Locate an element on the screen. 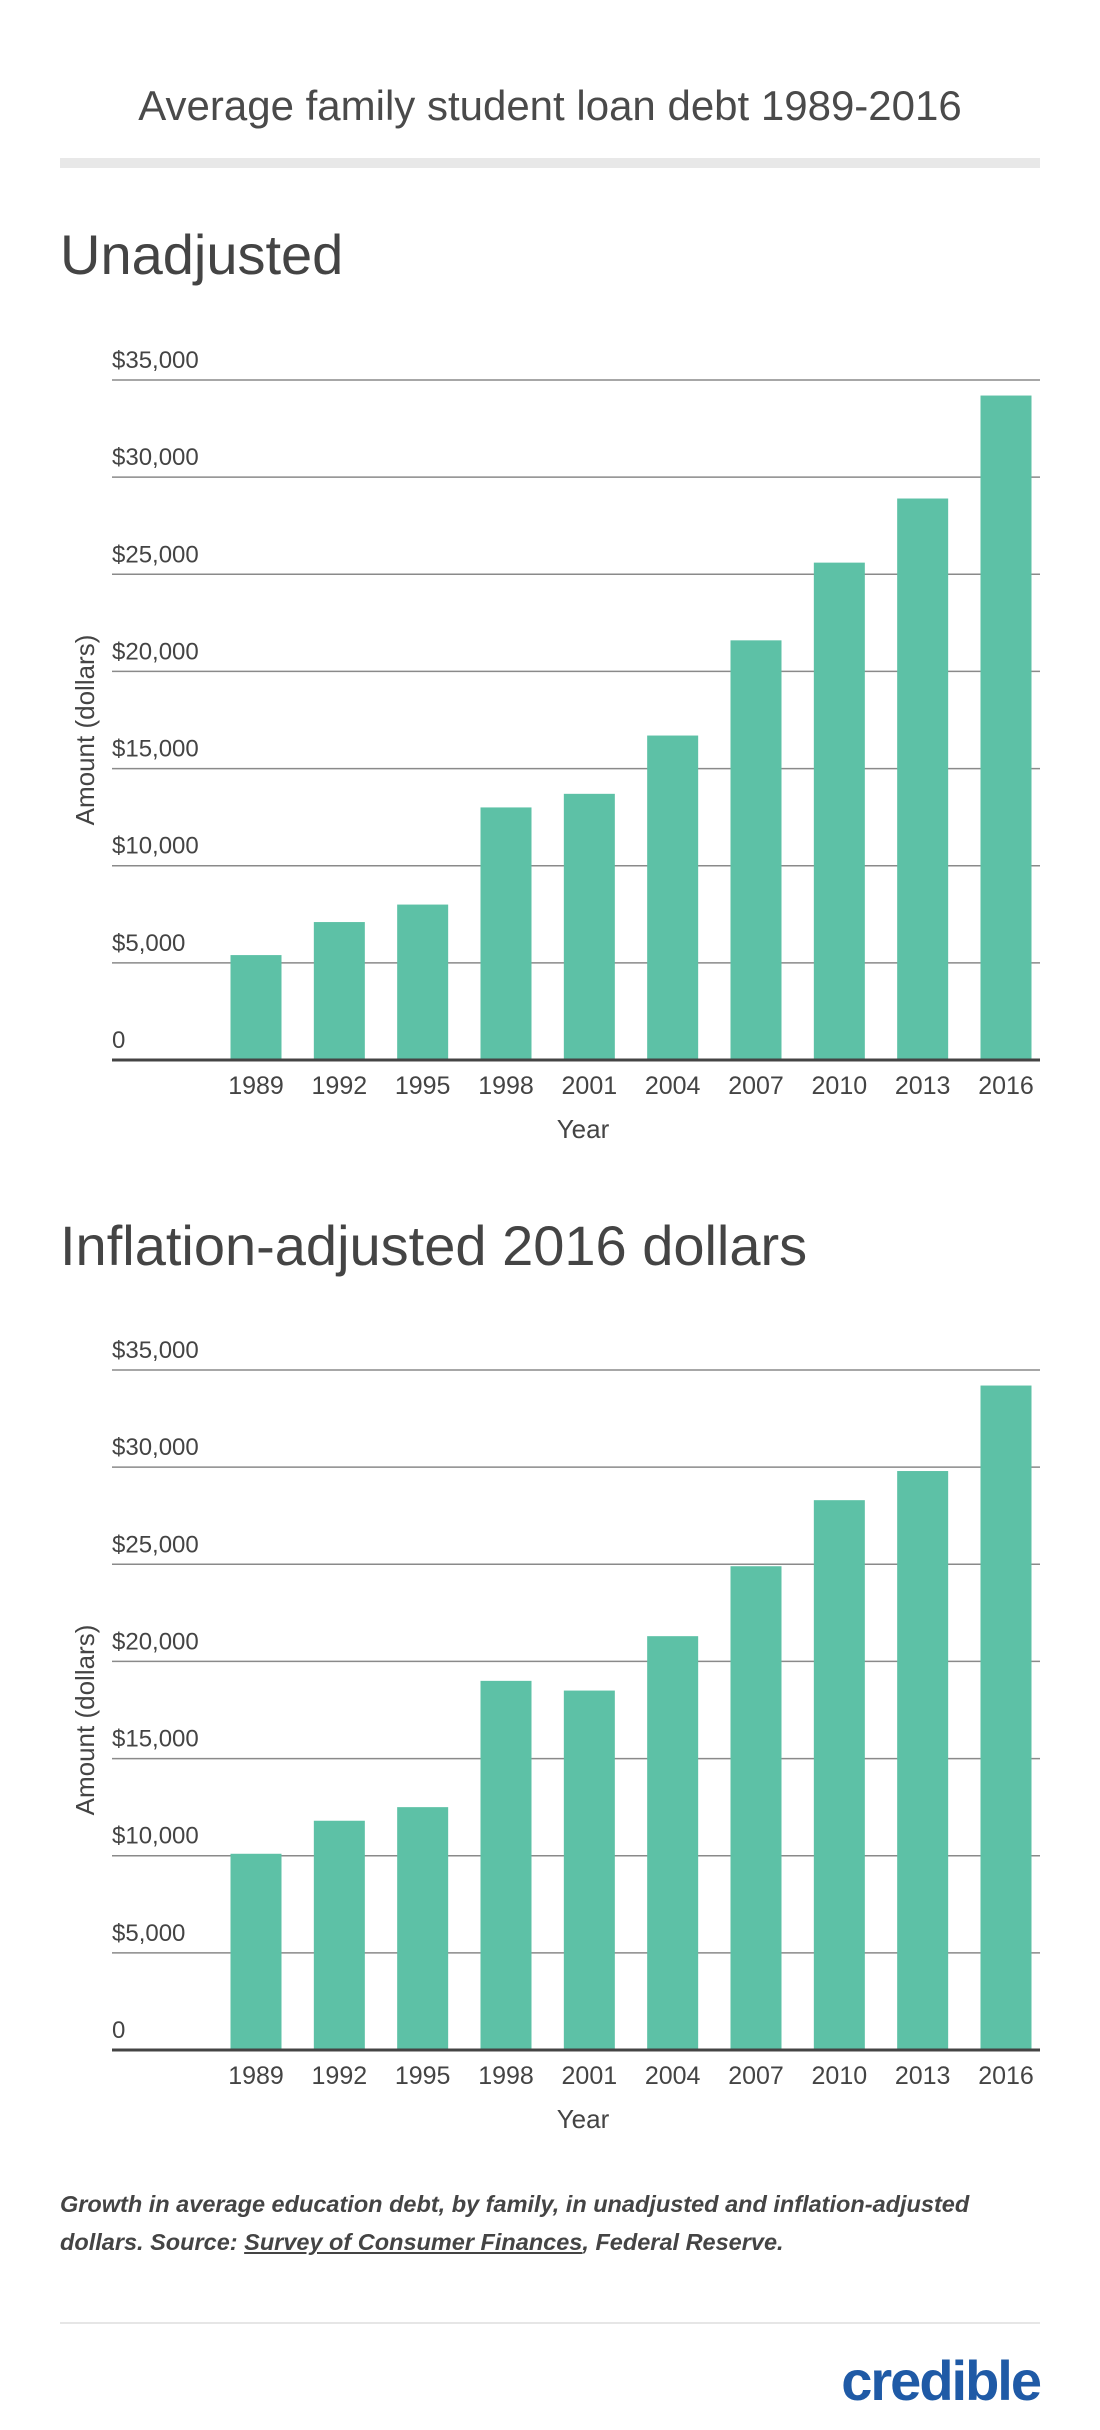 This screenshot has width=1100, height=2430. chart-2-title: Inflation-adjusted 2016 dollars is located at coordinates (434, 1245).